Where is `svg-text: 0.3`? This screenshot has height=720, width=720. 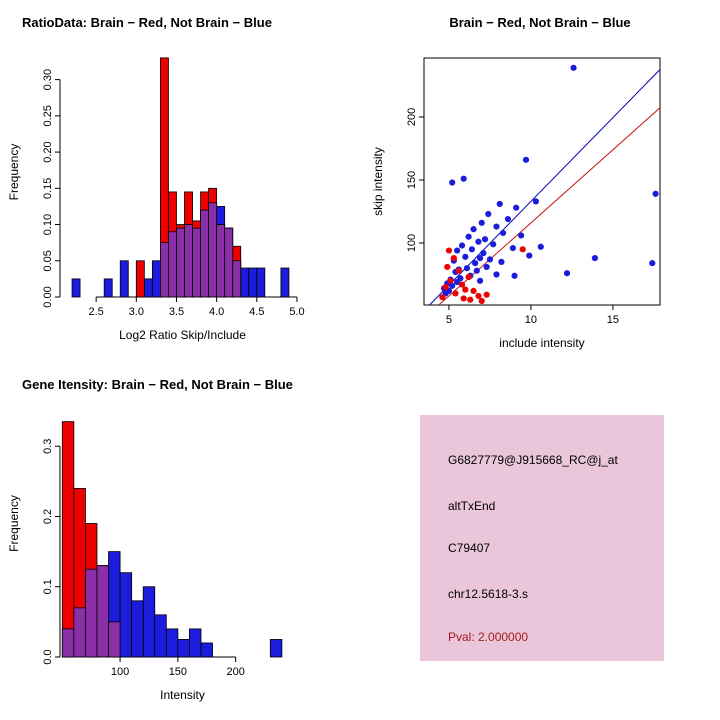 svg-text: 0.3 is located at coordinates (48, 446).